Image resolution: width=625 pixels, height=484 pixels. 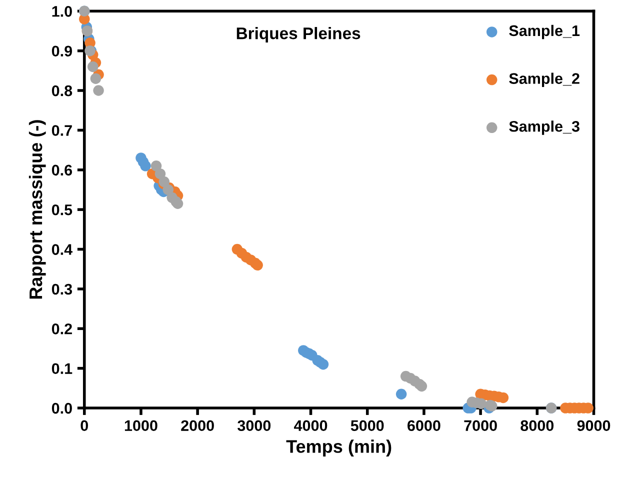 I want to click on y-tick-label: 0.0, so click(x=62, y=408).